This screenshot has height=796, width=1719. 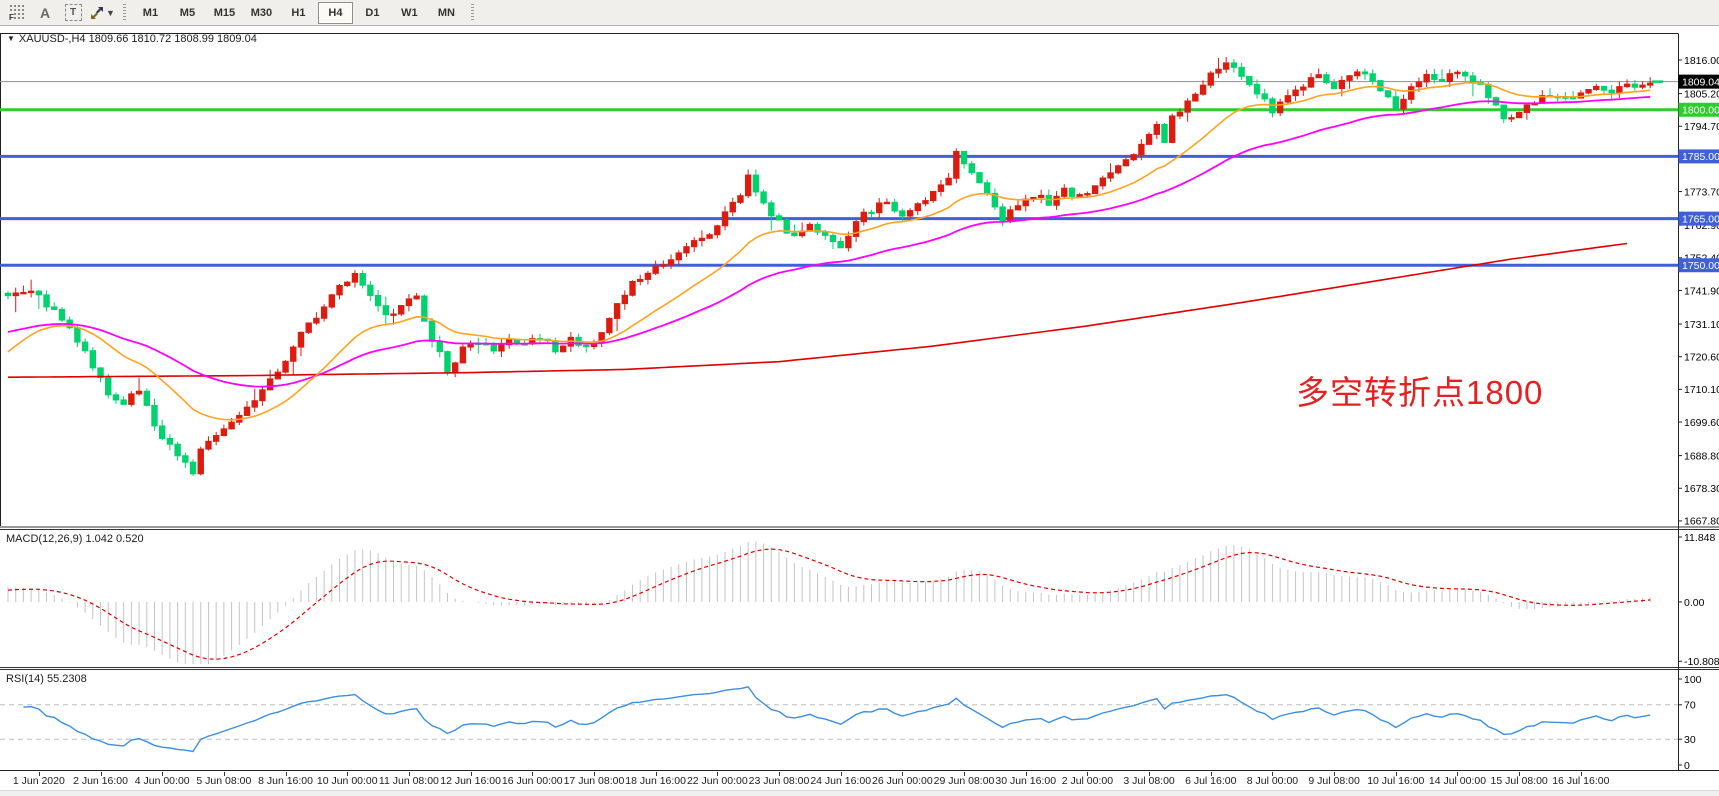 I want to click on text-tool-icon: A, so click(x=45, y=12).